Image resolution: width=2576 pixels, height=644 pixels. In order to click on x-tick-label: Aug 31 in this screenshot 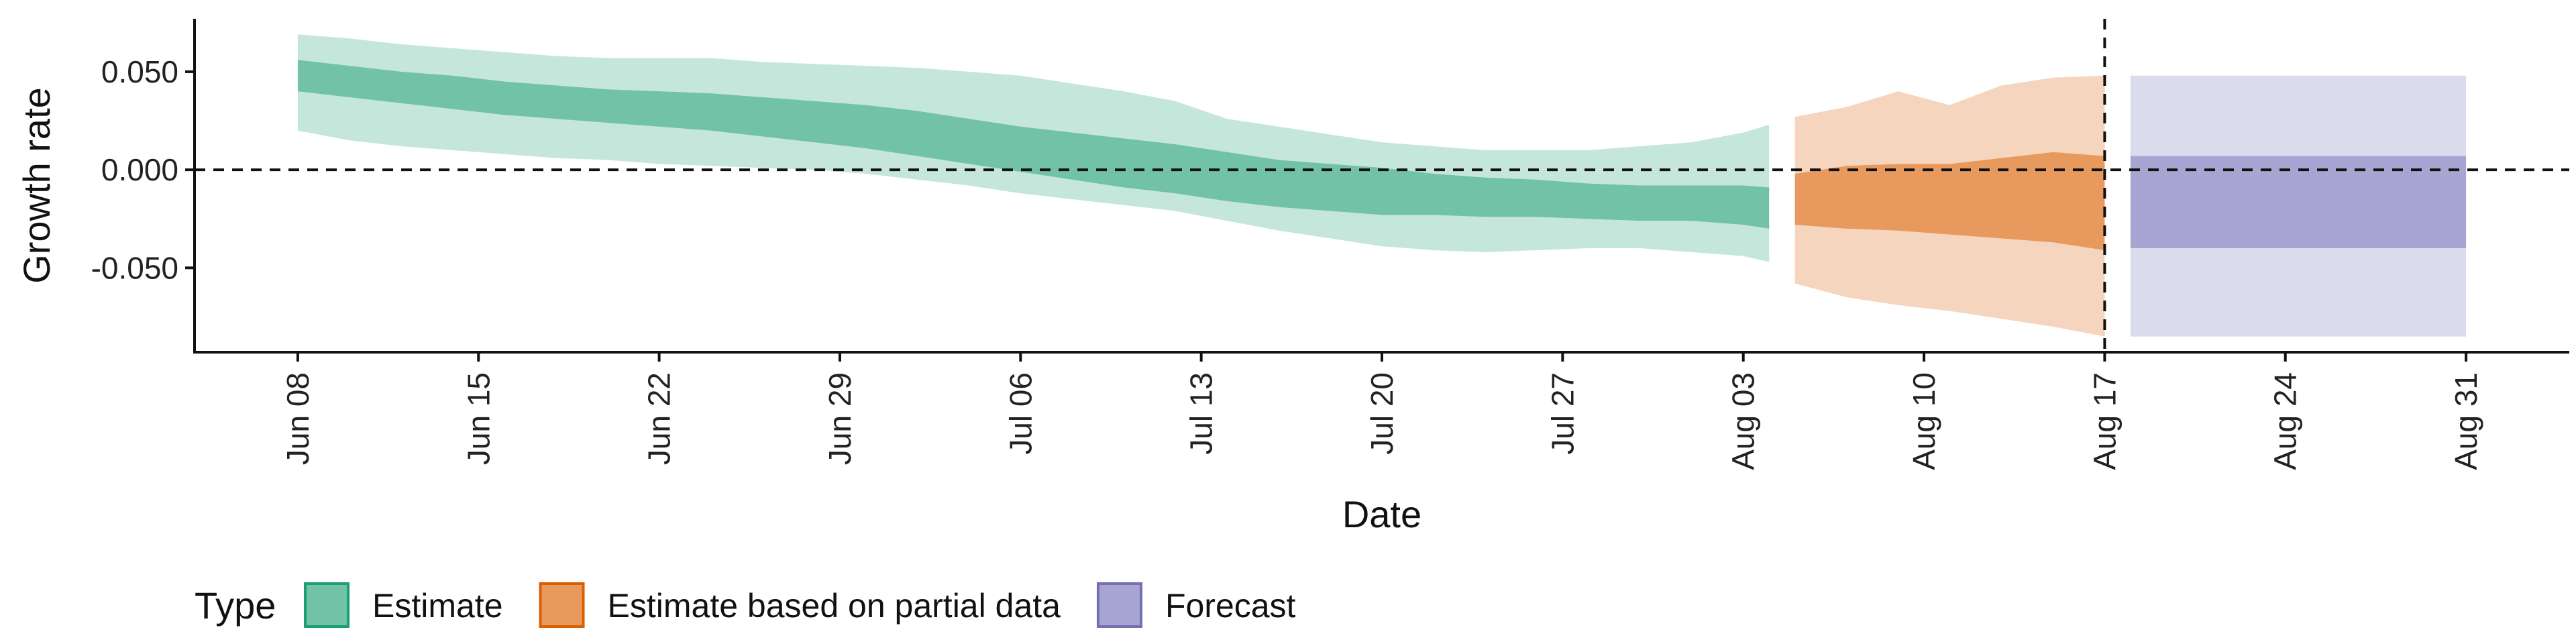, I will do `click(2466, 421)`.